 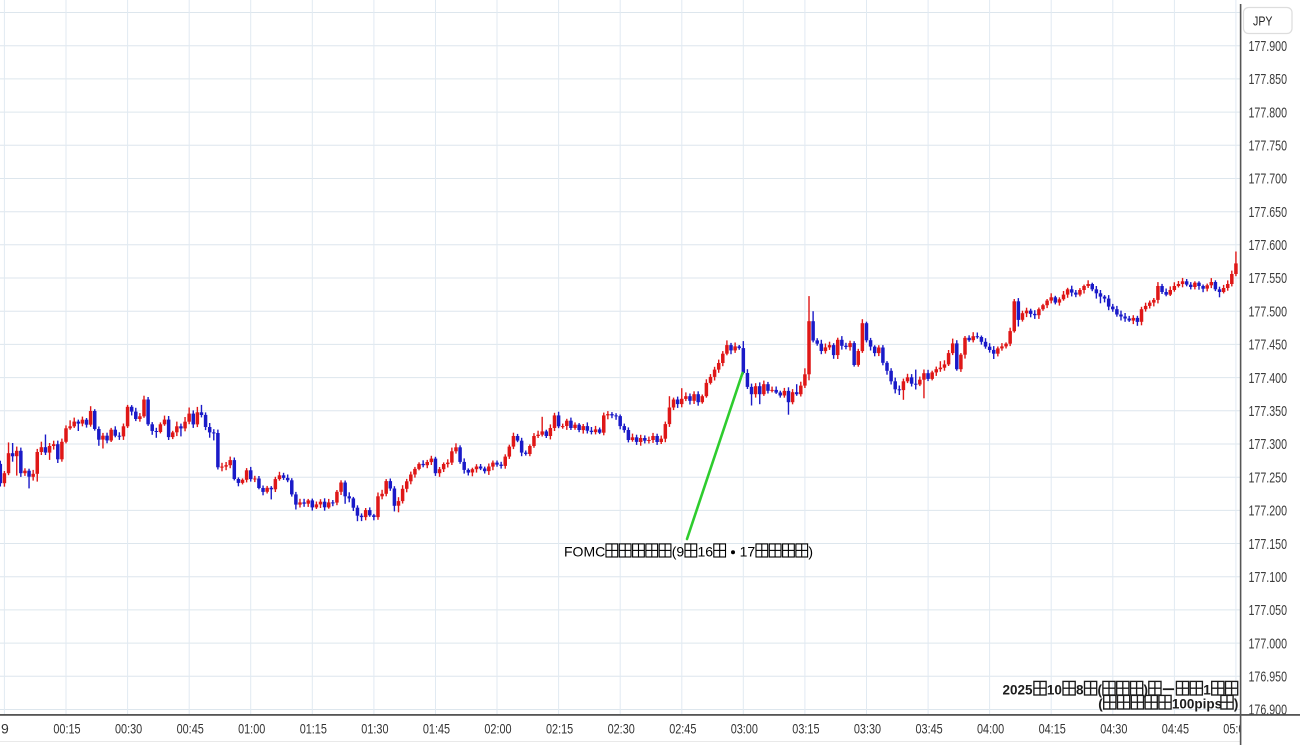 I want to click on svg-text: 04:30, so click(x=1113, y=729).